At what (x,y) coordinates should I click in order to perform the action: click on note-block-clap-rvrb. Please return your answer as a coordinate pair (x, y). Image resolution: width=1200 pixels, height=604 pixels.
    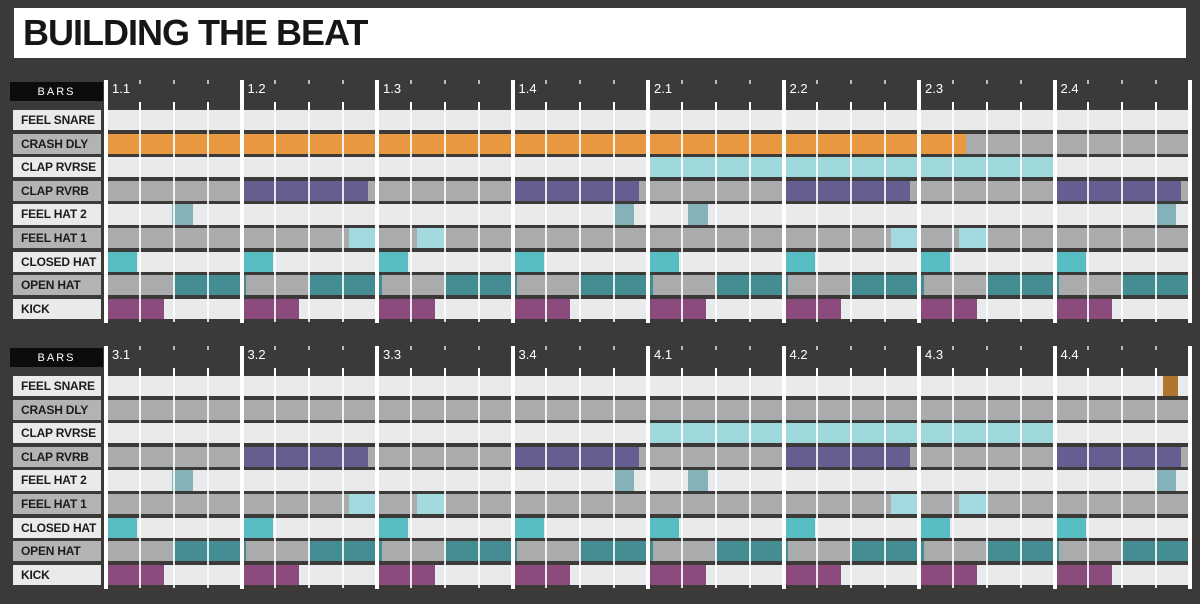
    Looking at the image, I should click on (846, 456).